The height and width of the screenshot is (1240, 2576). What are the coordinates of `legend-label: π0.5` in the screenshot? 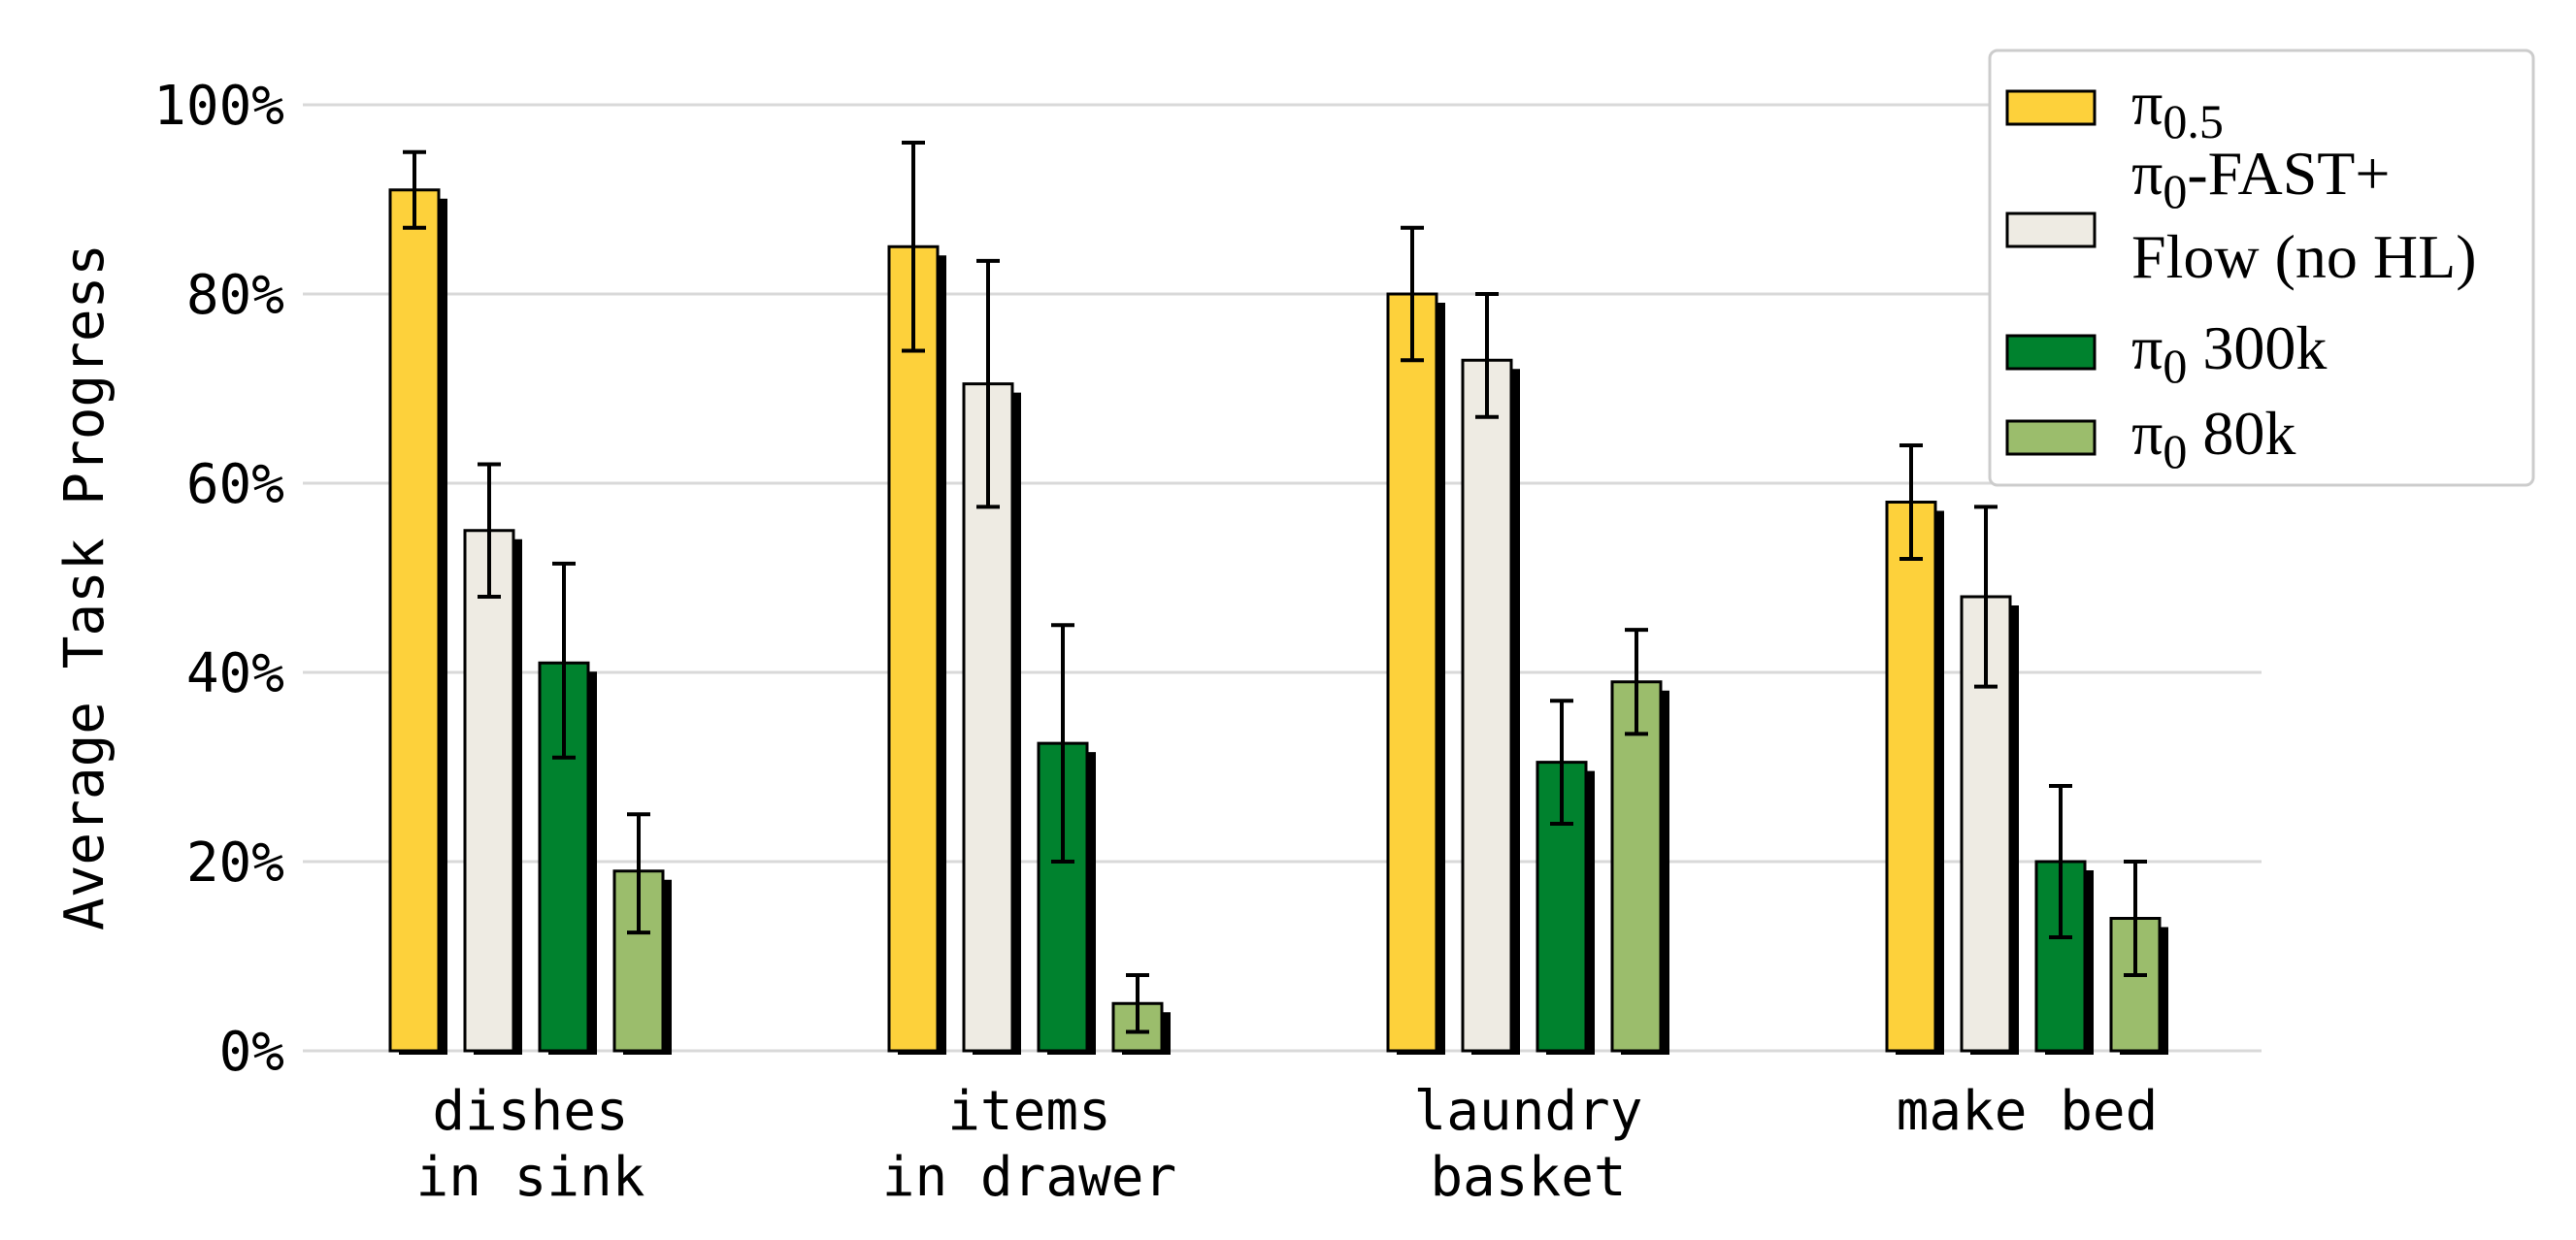 It's located at (2177, 109).